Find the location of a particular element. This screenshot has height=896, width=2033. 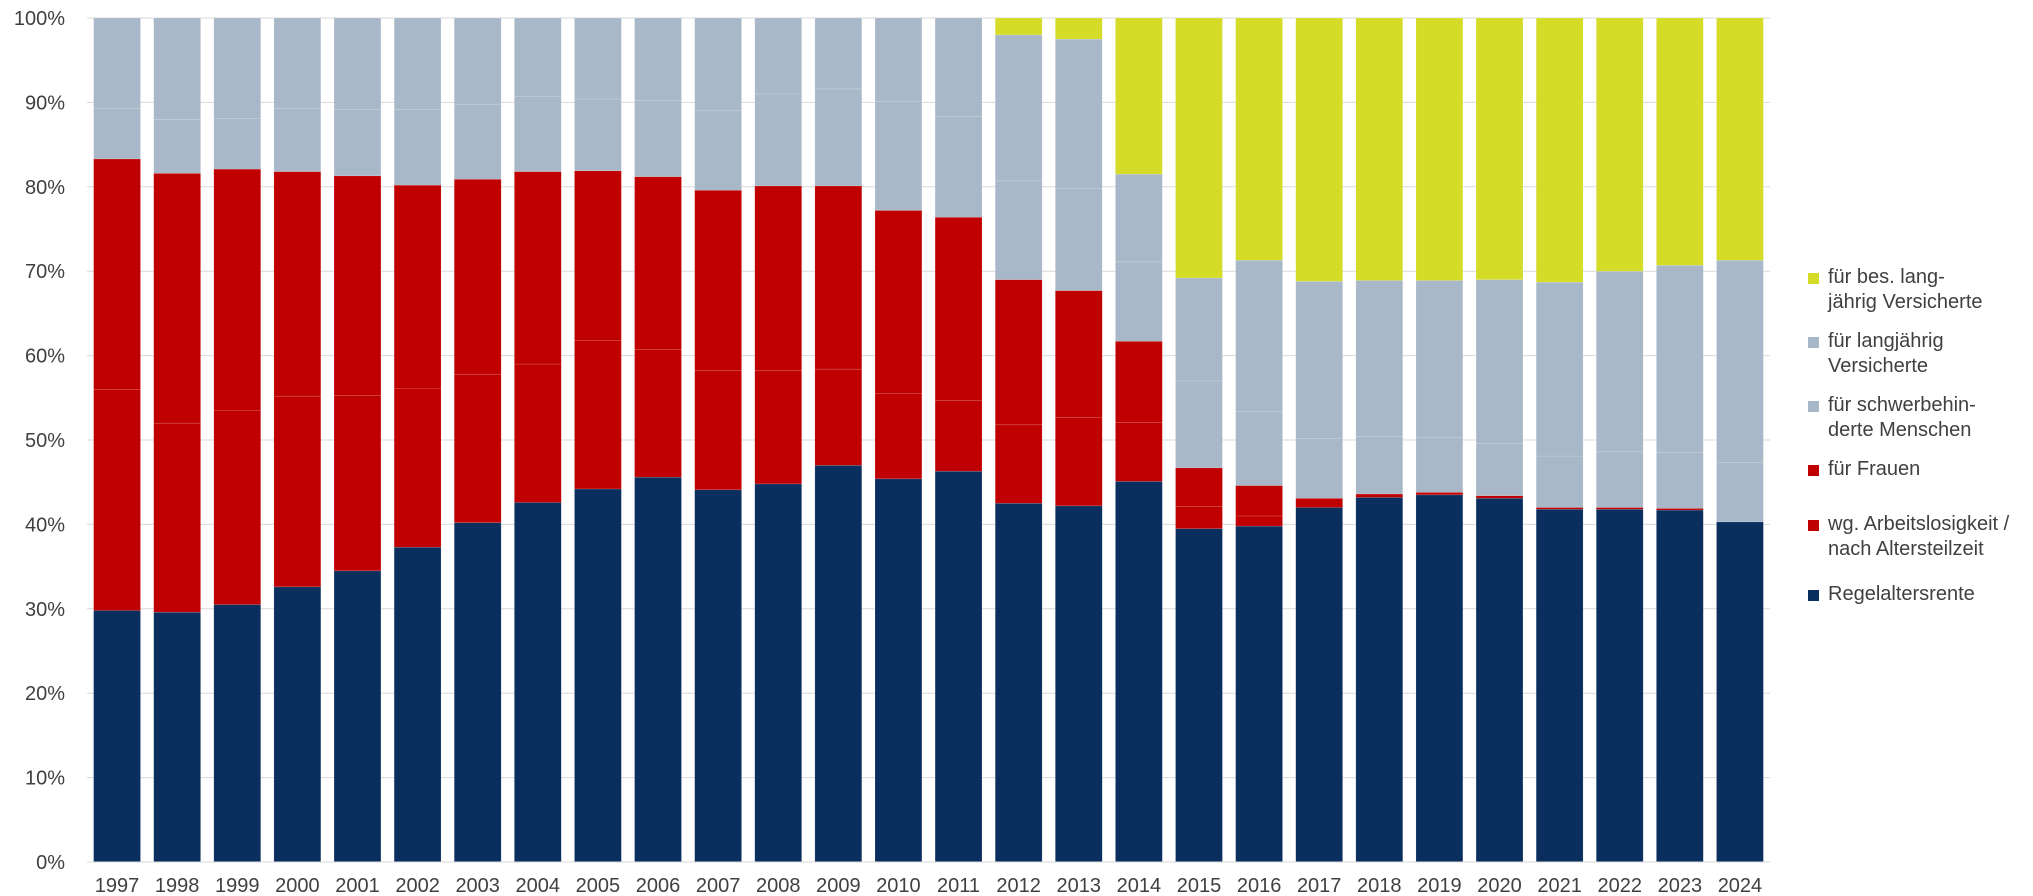

x-tick-label: 2007 is located at coordinates (718, 885).